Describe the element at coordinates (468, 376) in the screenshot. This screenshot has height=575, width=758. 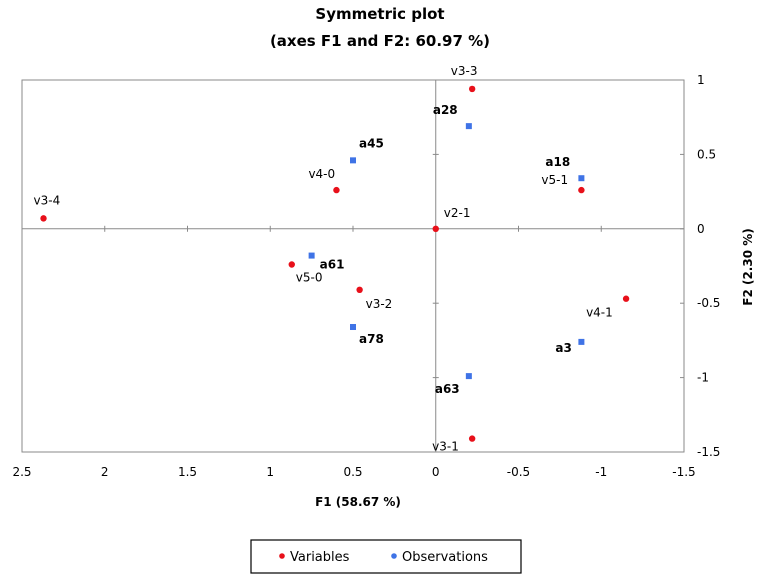
I see `observation-point-a63` at that location.